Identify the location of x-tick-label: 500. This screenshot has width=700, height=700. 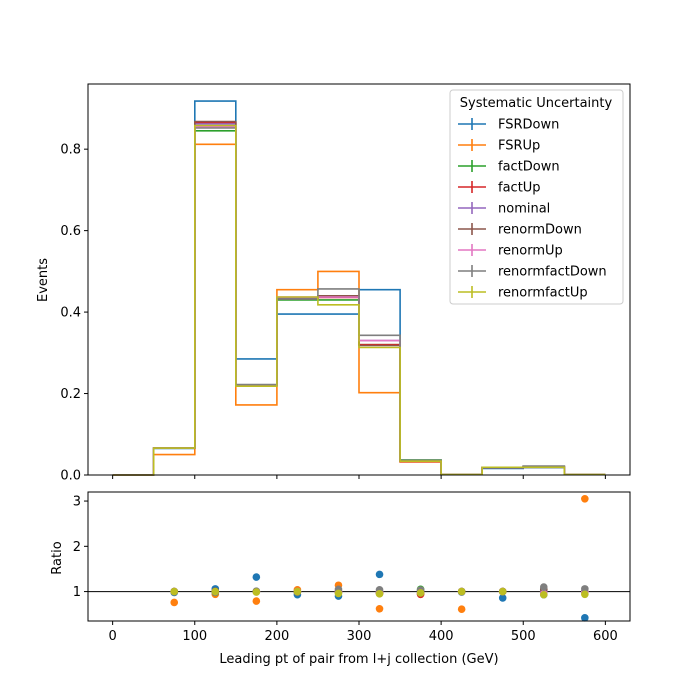
(523, 636).